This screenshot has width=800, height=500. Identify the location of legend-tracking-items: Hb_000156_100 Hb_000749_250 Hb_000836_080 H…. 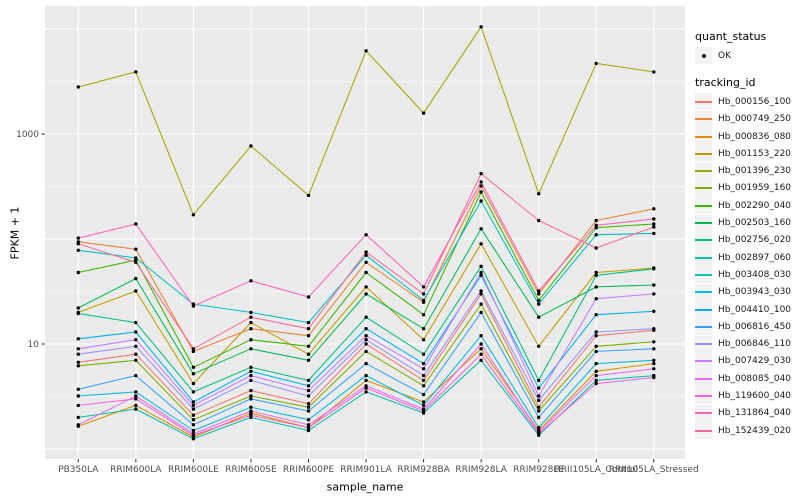
(747, 266).